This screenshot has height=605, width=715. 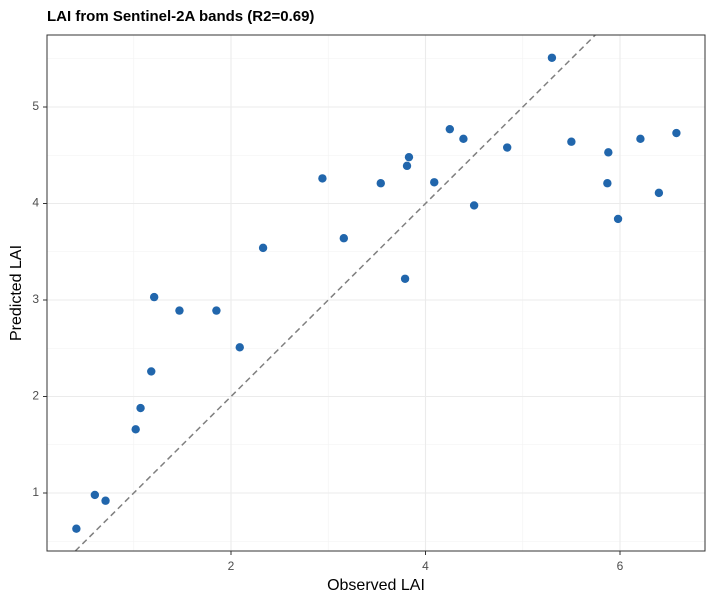 What do you see at coordinates (425, 566) in the screenshot?
I see `x-tick-label: 4` at bounding box center [425, 566].